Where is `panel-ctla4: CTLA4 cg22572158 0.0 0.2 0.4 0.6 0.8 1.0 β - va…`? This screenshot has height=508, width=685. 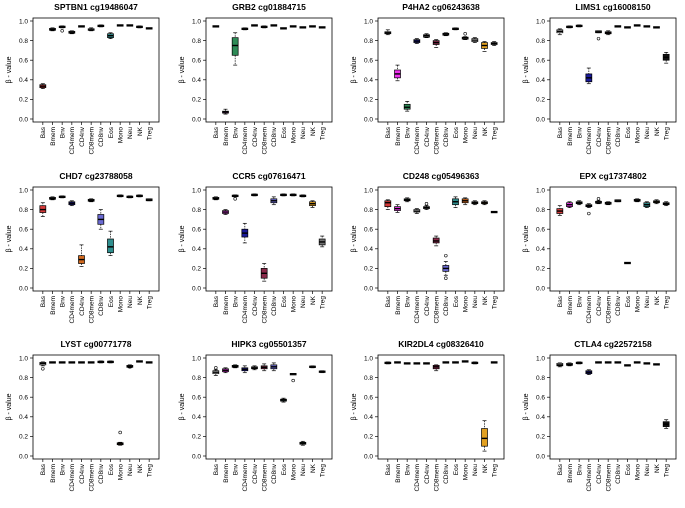
panel-ctla4: CTLA4 cg22572158 0.0 0.2 0.4 0.6 0.8 1.0 β - va… is located at coordinates (600, 415).